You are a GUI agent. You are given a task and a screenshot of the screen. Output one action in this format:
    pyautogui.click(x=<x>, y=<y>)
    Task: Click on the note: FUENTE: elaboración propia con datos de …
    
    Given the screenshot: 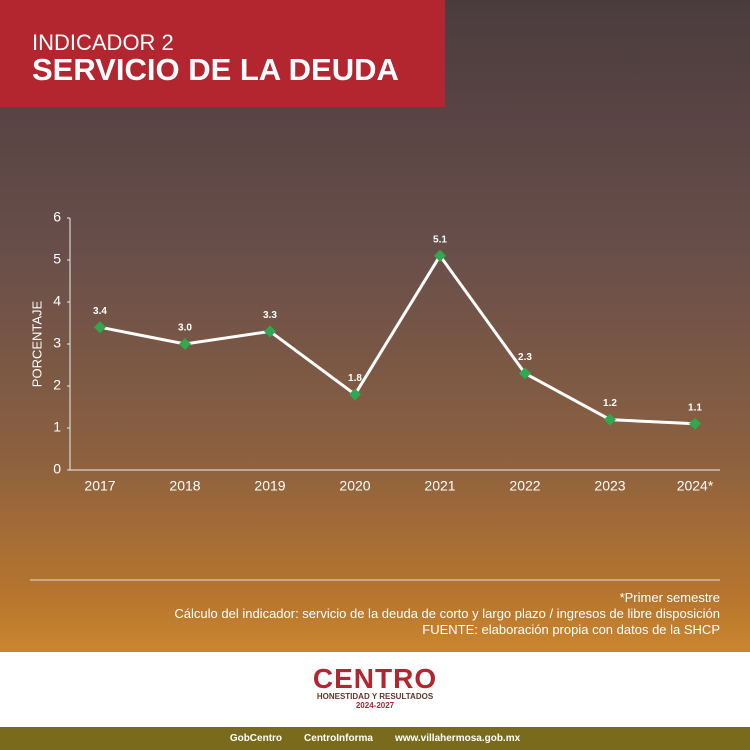 What is the action you would take?
    pyautogui.click(x=571, y=629)
    